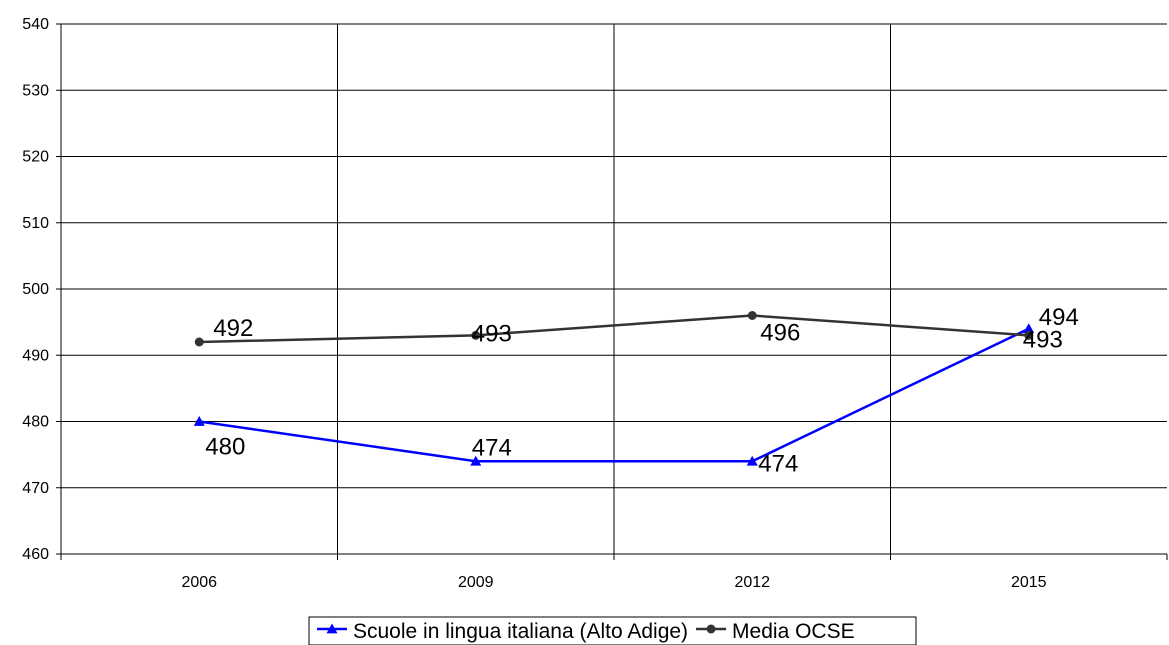 Image resolution: width=1169 pixels, height=645 pixels. I want to click on legend-label: Scuole in lingua italiana (Alto Adige), so click(520, 631).